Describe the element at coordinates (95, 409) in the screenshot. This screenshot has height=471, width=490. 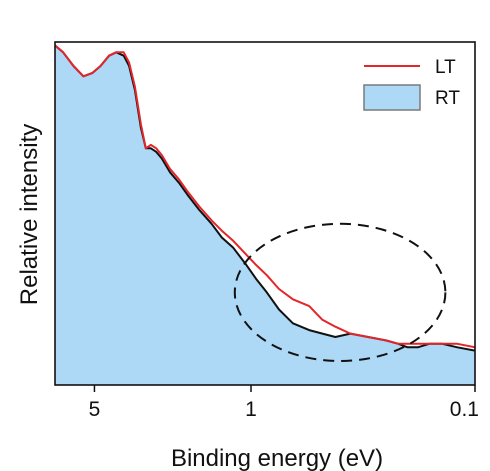
I see `x-tick-label: 5` at that location.